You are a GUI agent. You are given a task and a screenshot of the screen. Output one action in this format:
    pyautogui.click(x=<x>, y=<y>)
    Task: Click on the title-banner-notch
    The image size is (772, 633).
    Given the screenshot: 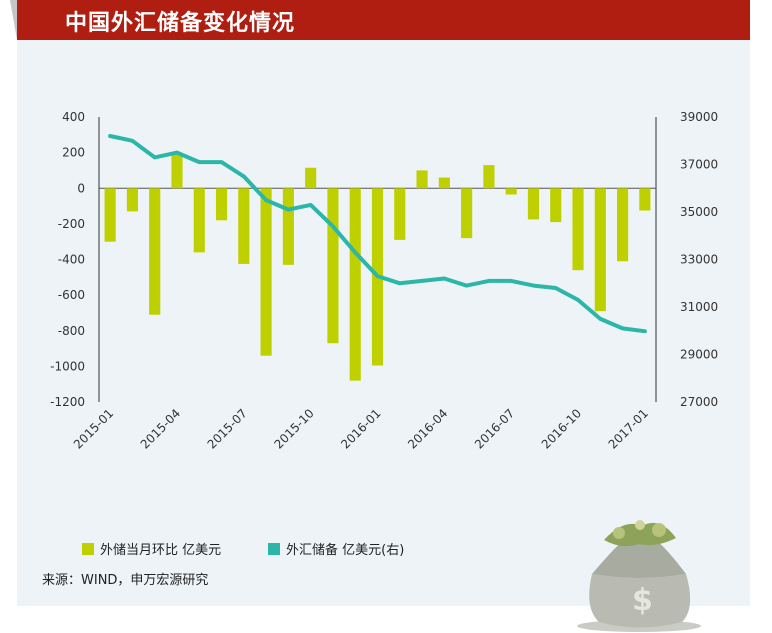 What is the action you would take?
    pyautogui.click(x=13, y=20)
    